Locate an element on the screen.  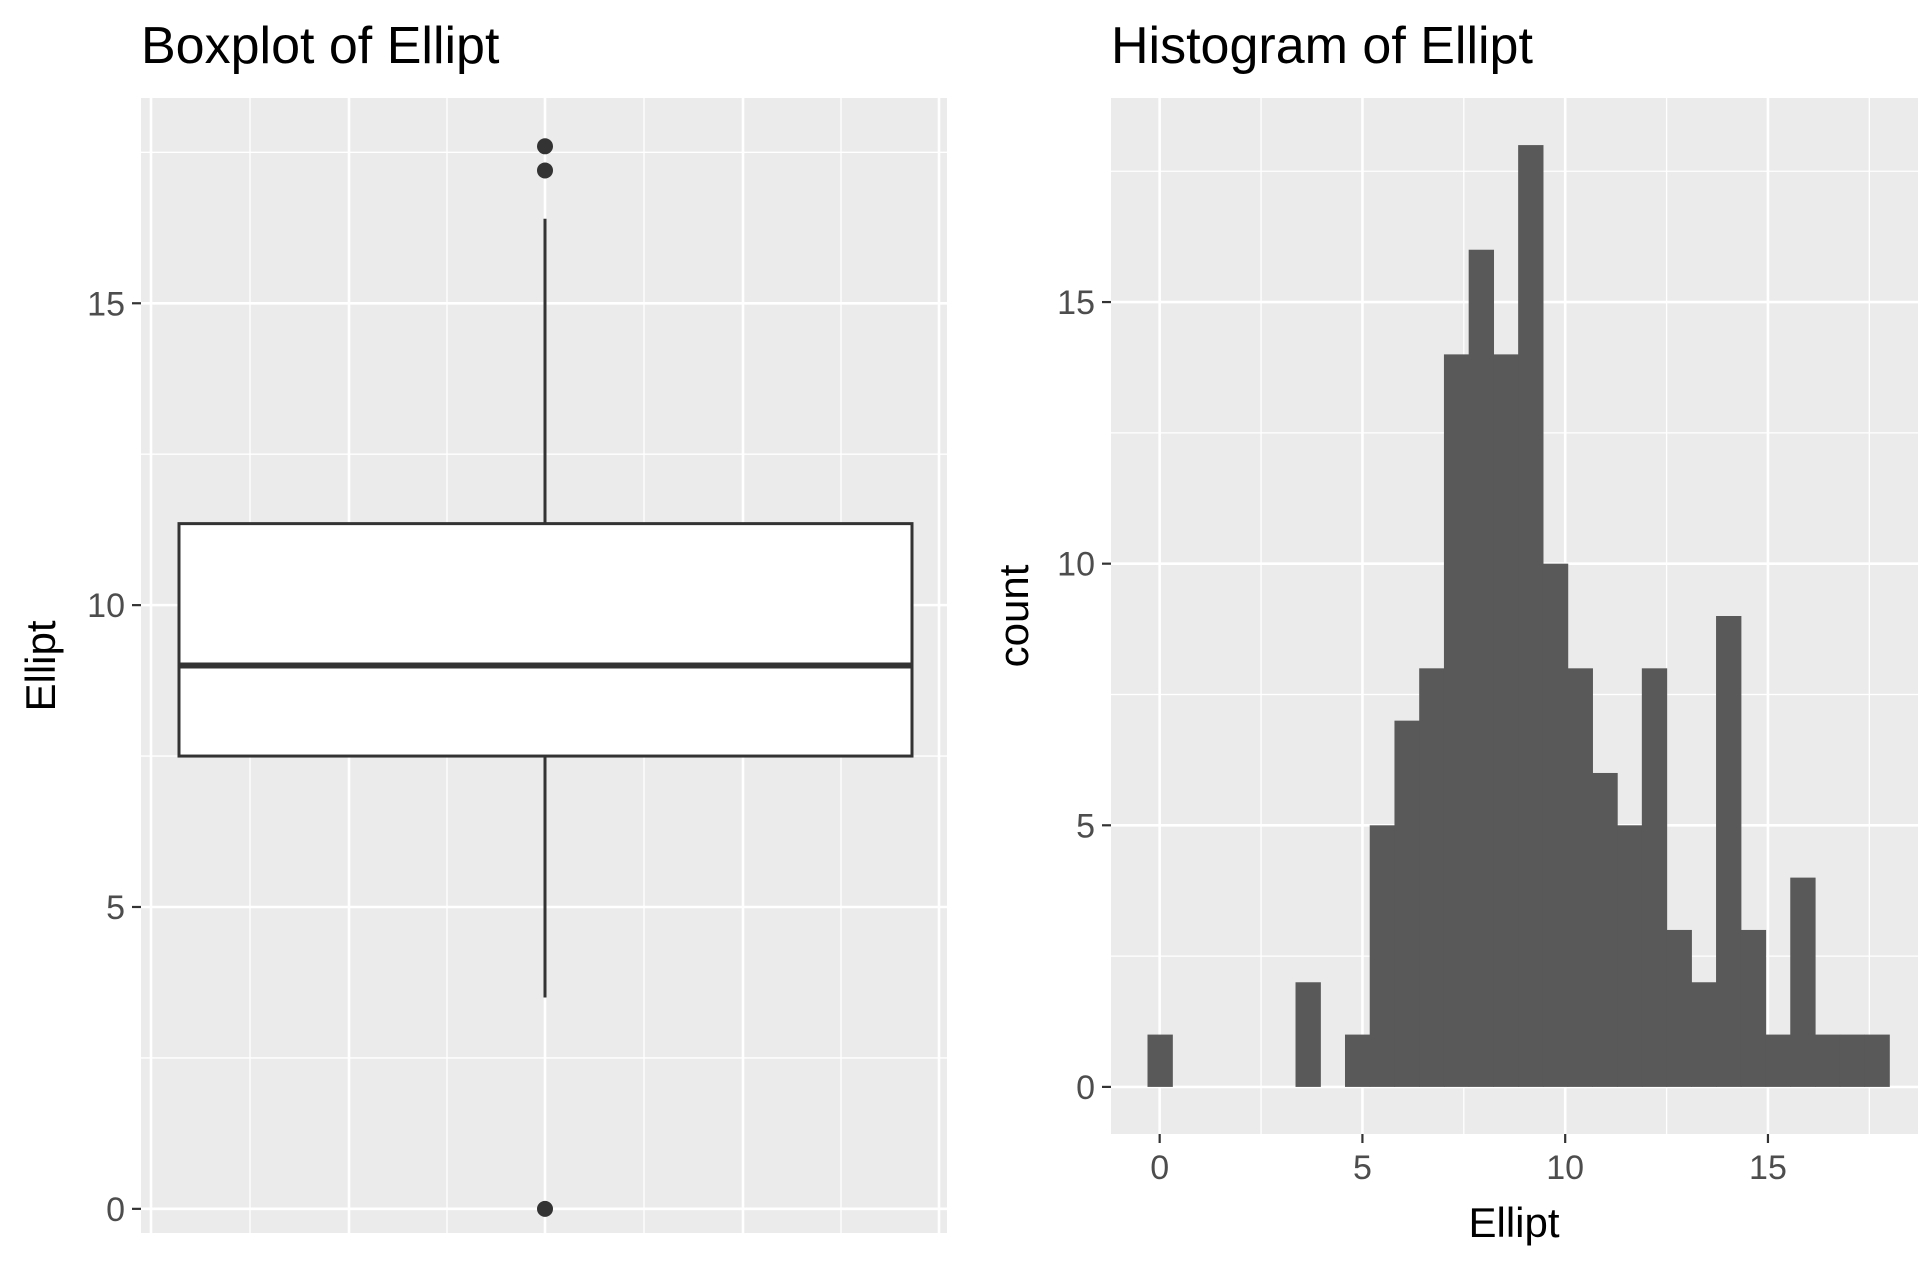
histogram-y-tick-label: 5 is located at coordinates (1085, 826).